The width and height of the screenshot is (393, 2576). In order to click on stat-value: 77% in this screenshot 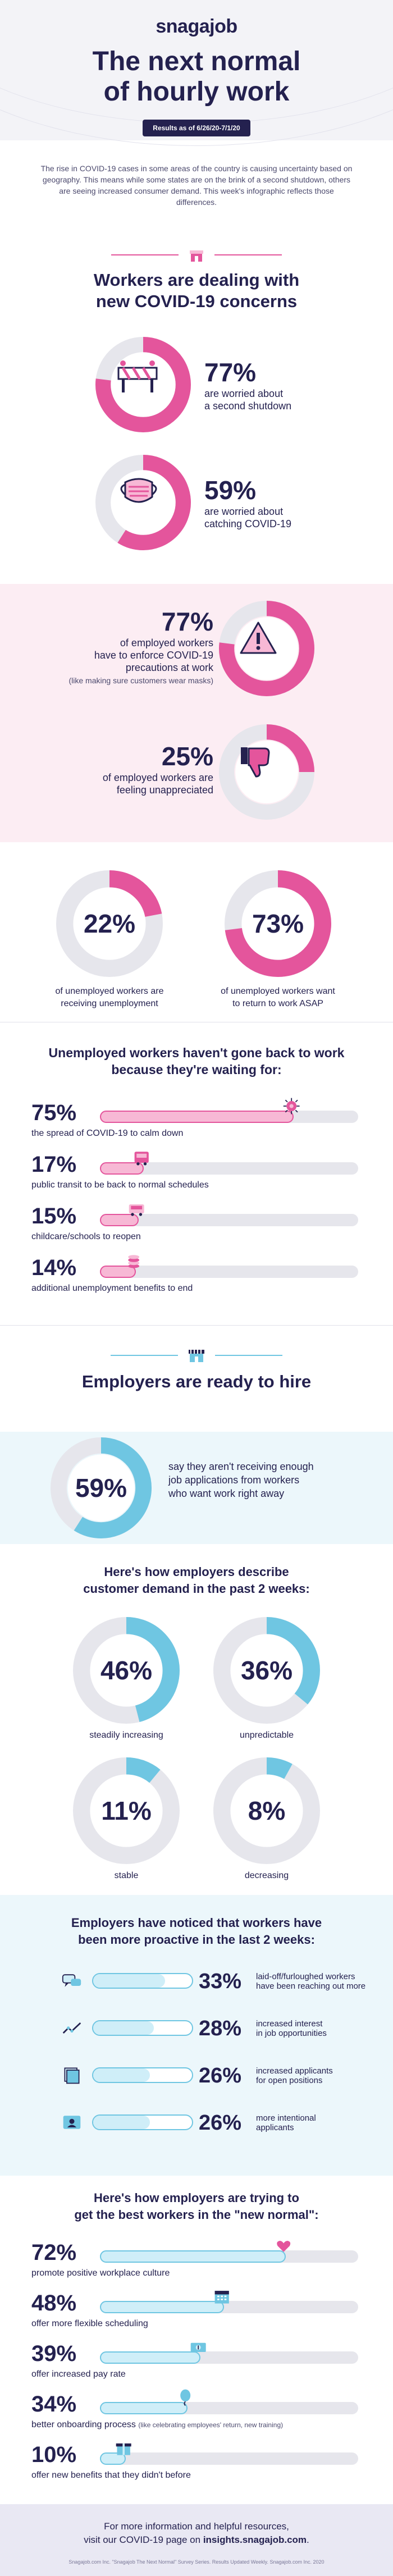, I will do `click(230, 372)`.